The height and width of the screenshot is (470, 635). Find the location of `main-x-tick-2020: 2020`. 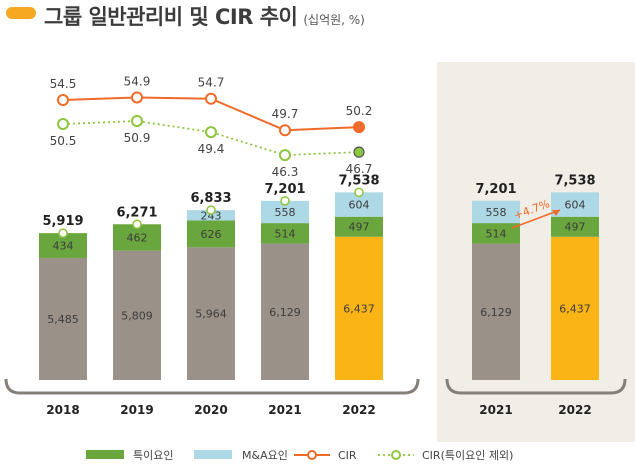

main-x-tick-2020: 2020 is located at coordinates (210, 410).